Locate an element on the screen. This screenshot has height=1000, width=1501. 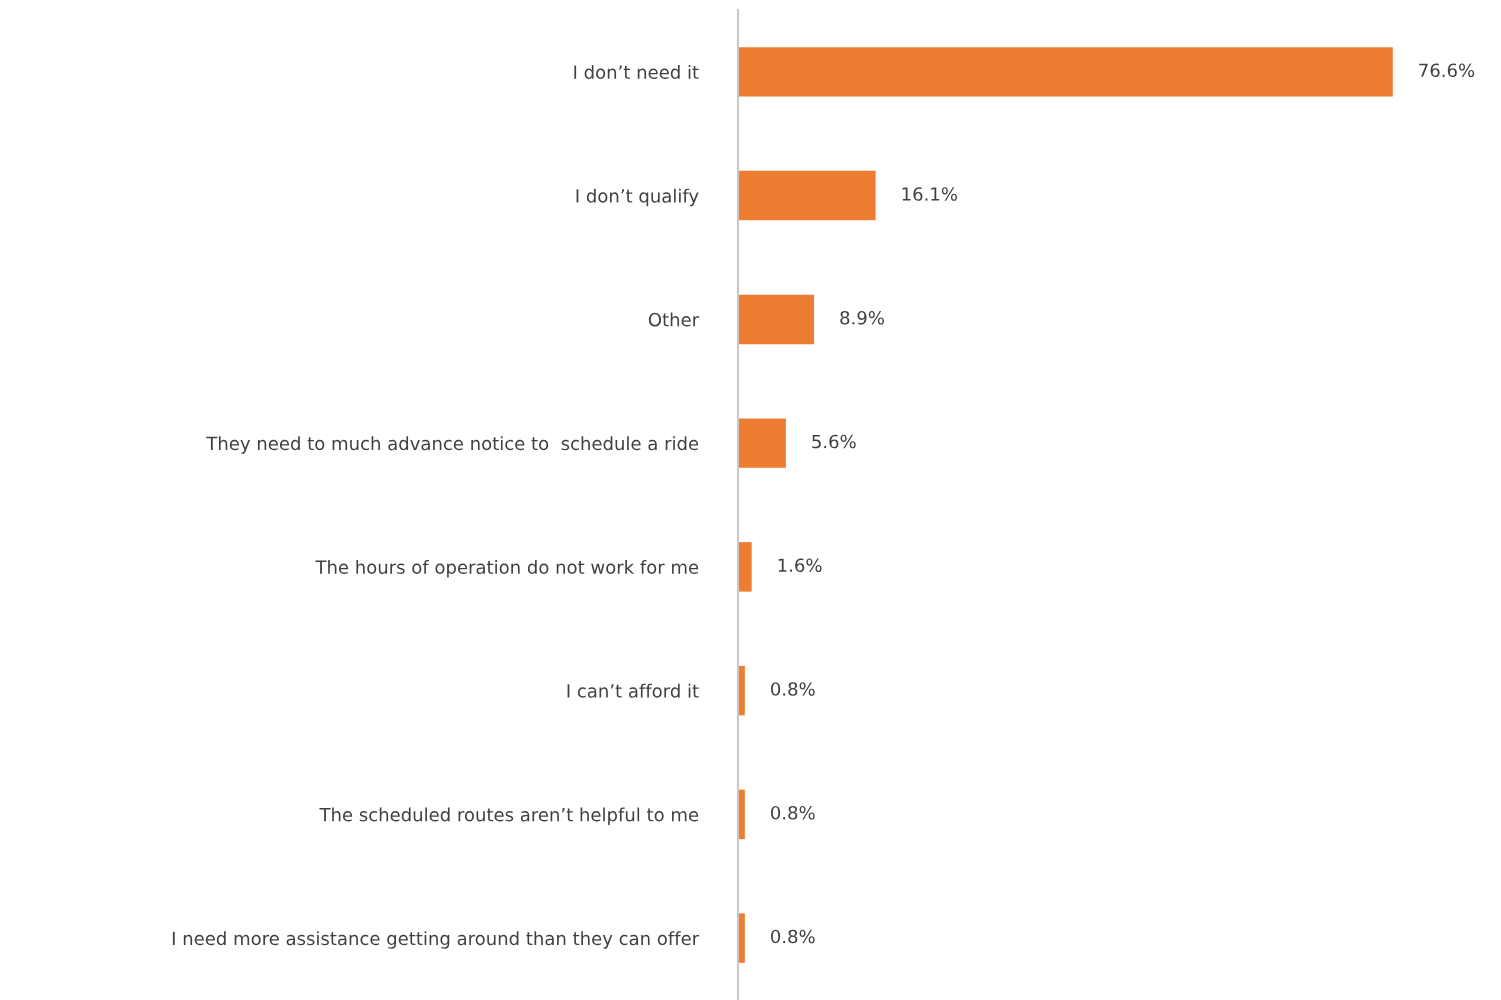
data-label: 1.6% is located at coordinates (800, 565).